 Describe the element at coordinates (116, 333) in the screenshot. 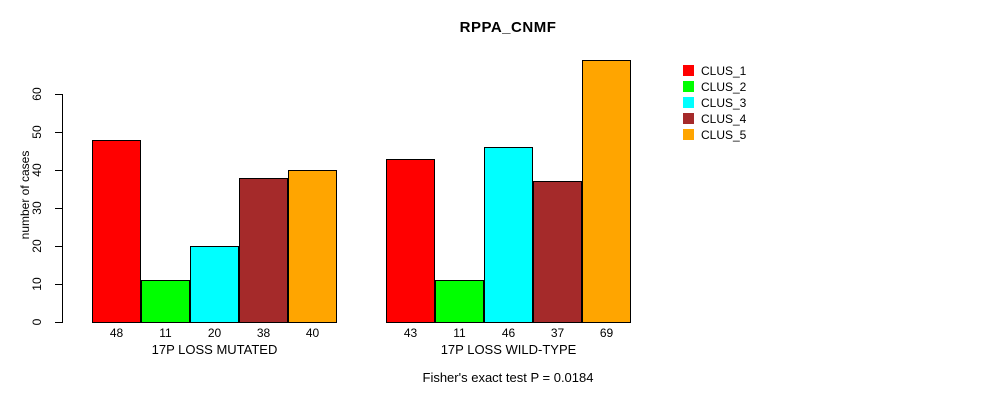

I see `bar-value-label: 48` at that location.